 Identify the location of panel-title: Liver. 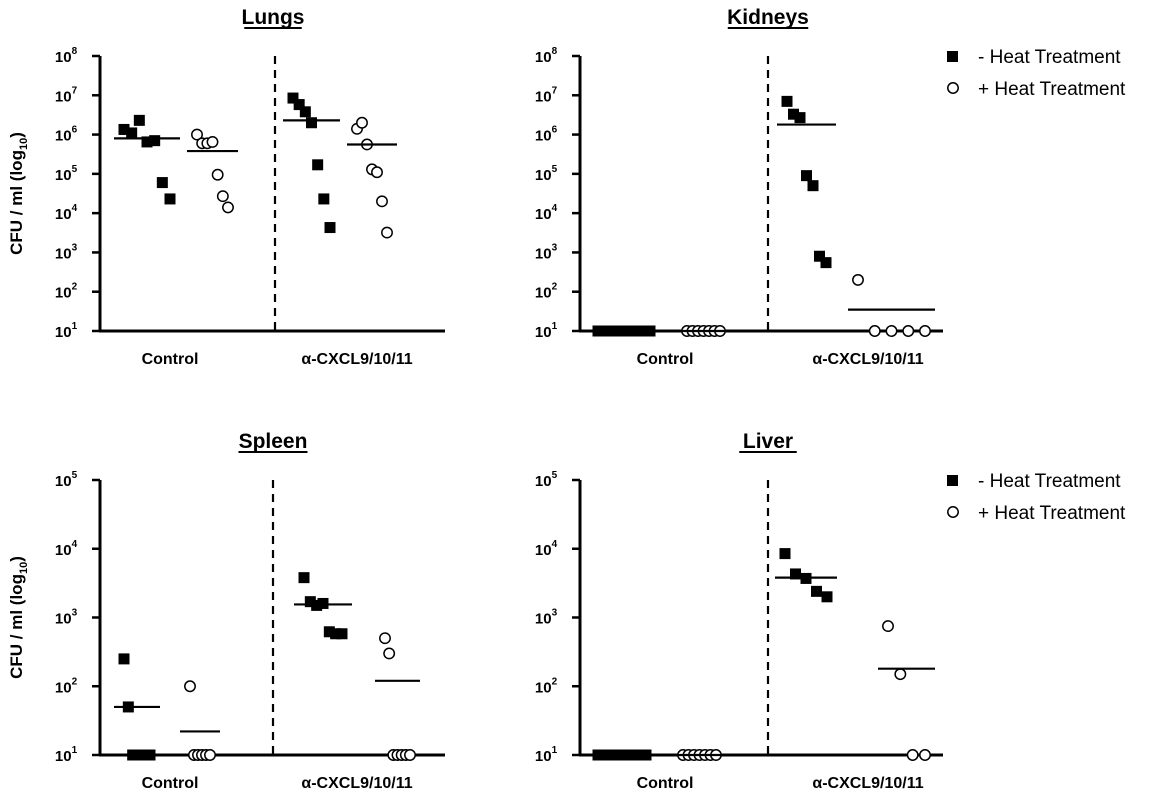
(768, 441).